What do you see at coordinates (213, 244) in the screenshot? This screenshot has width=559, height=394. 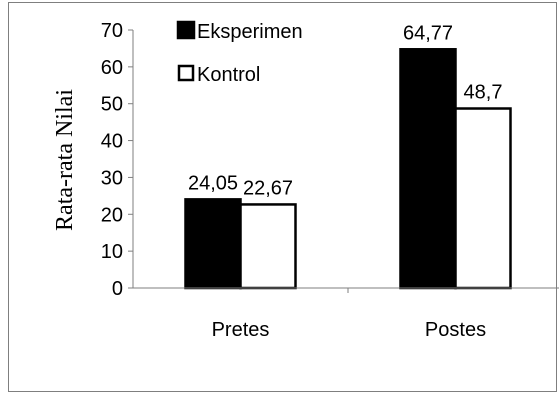 I see `bar-eksperimen-pretes` at bounding box center [213, 244].